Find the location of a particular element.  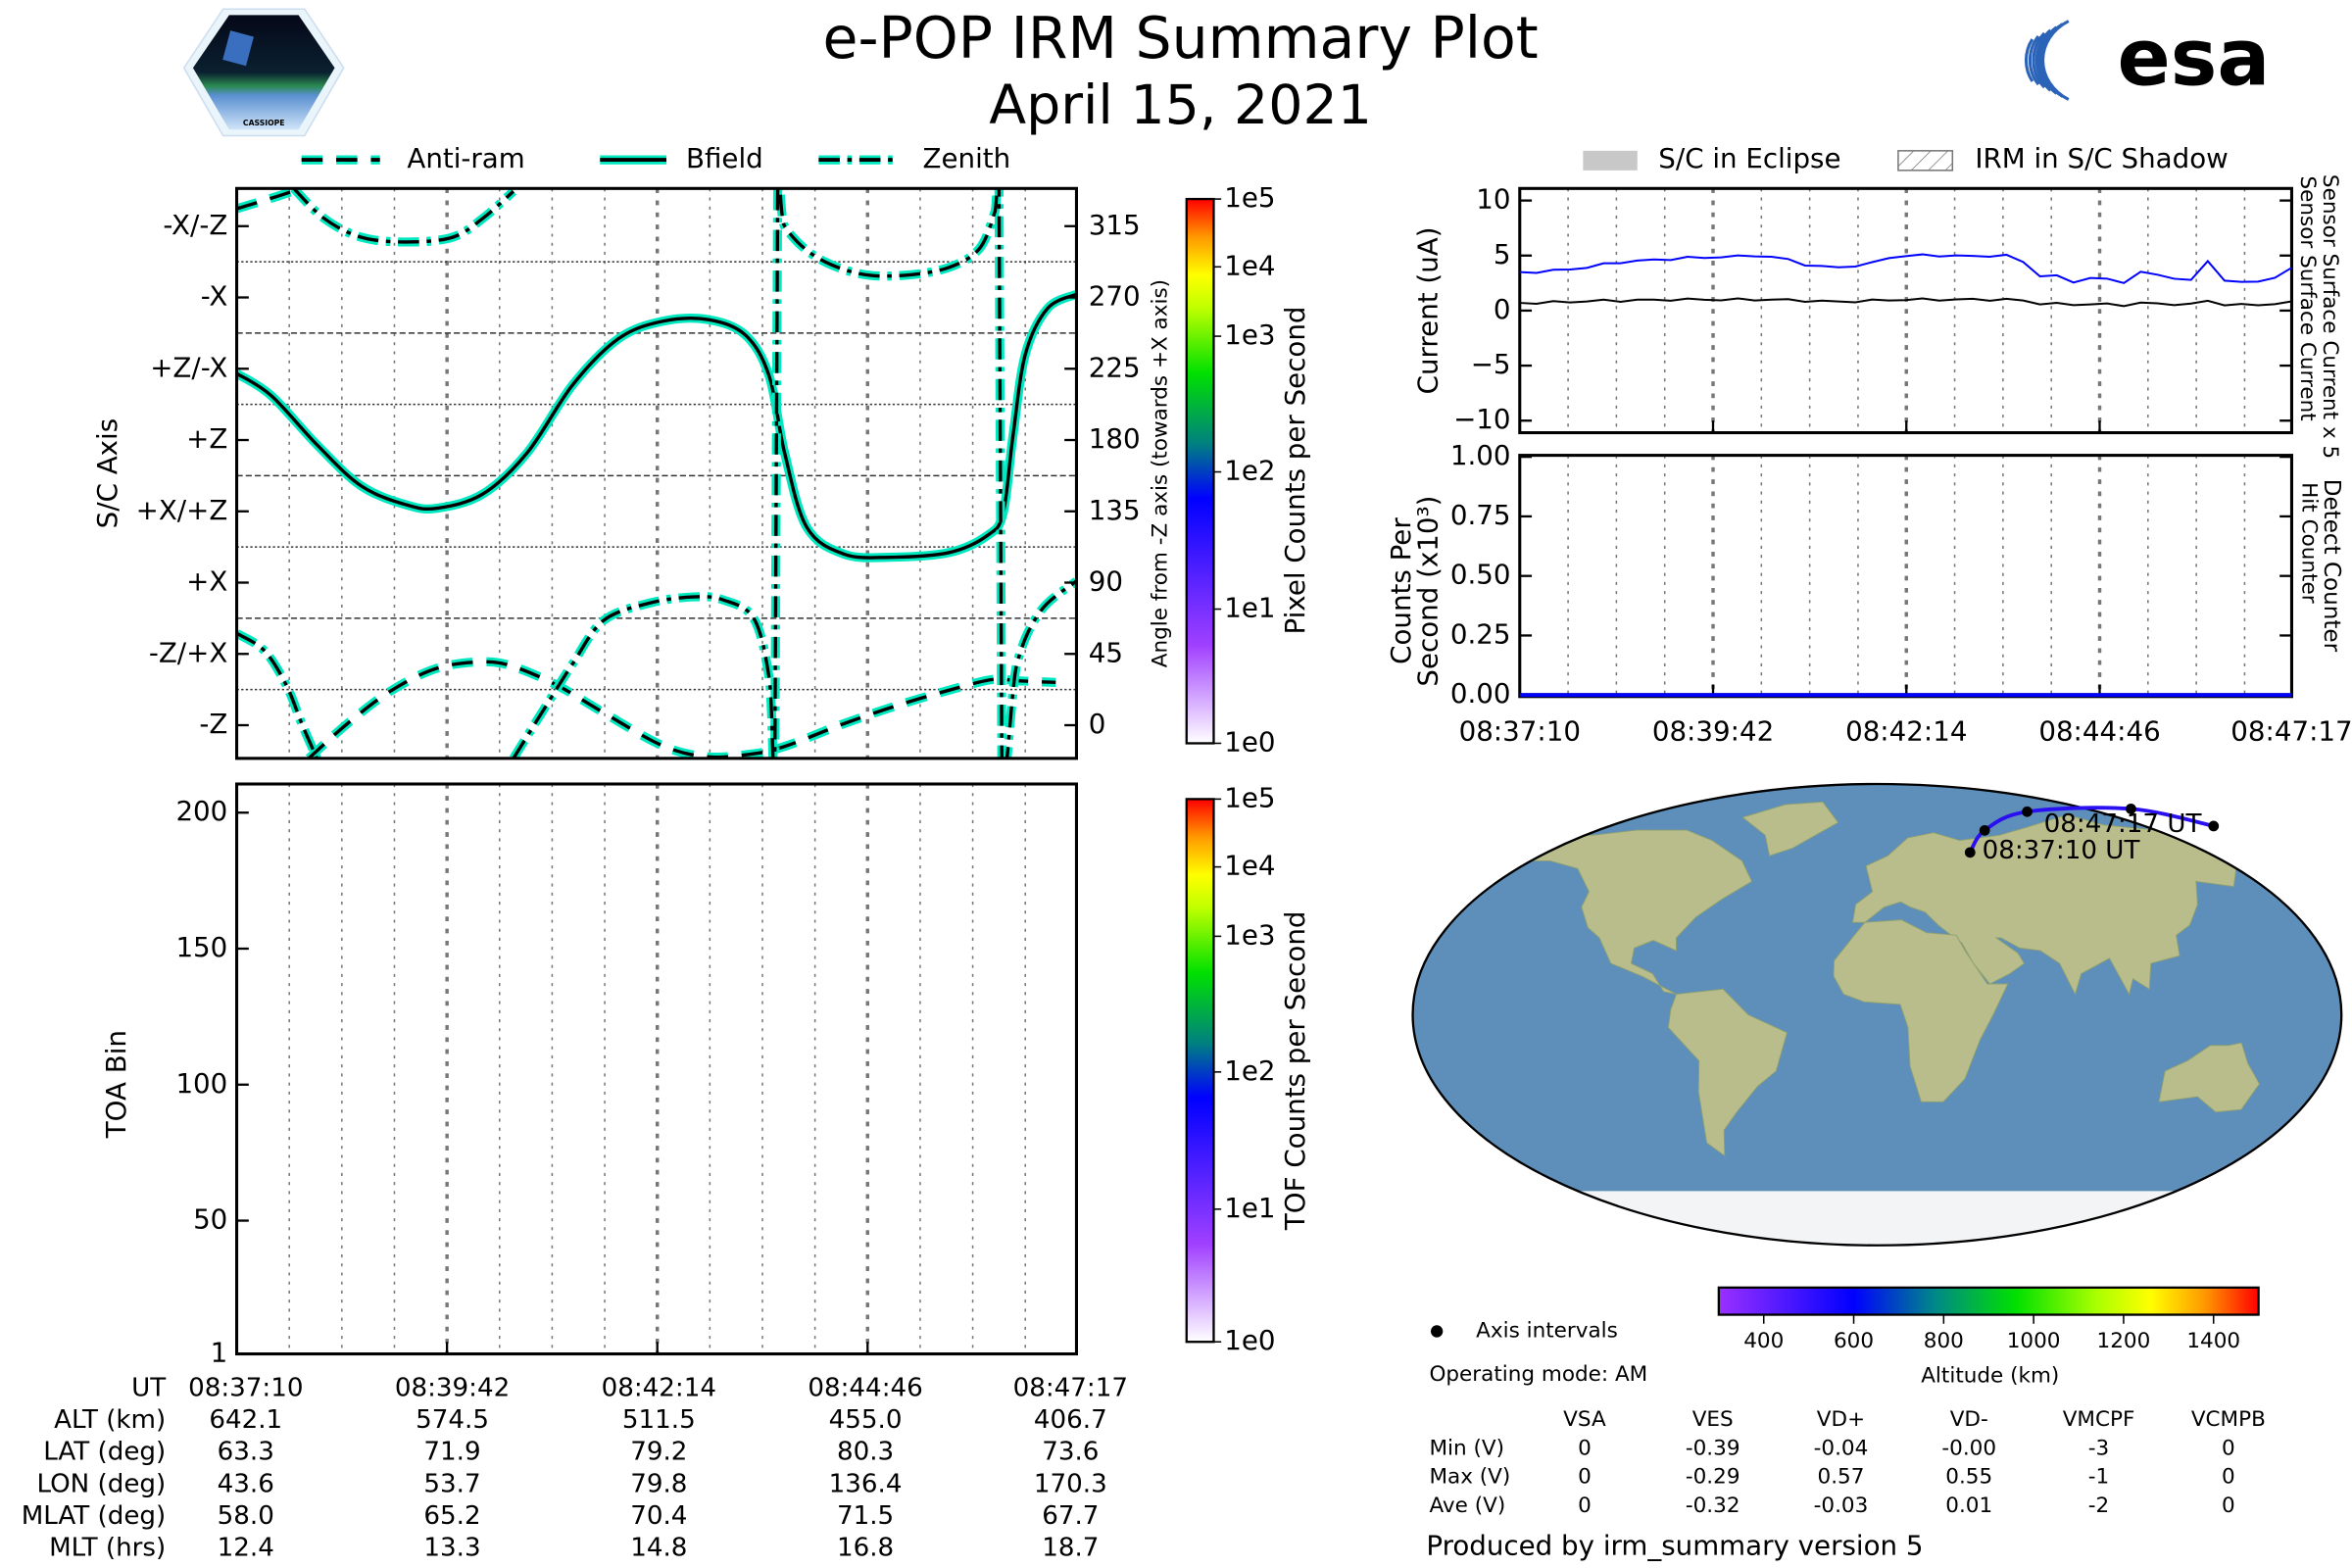

right-label-blue: Detect Counter is located at coordinates (2331, 566).